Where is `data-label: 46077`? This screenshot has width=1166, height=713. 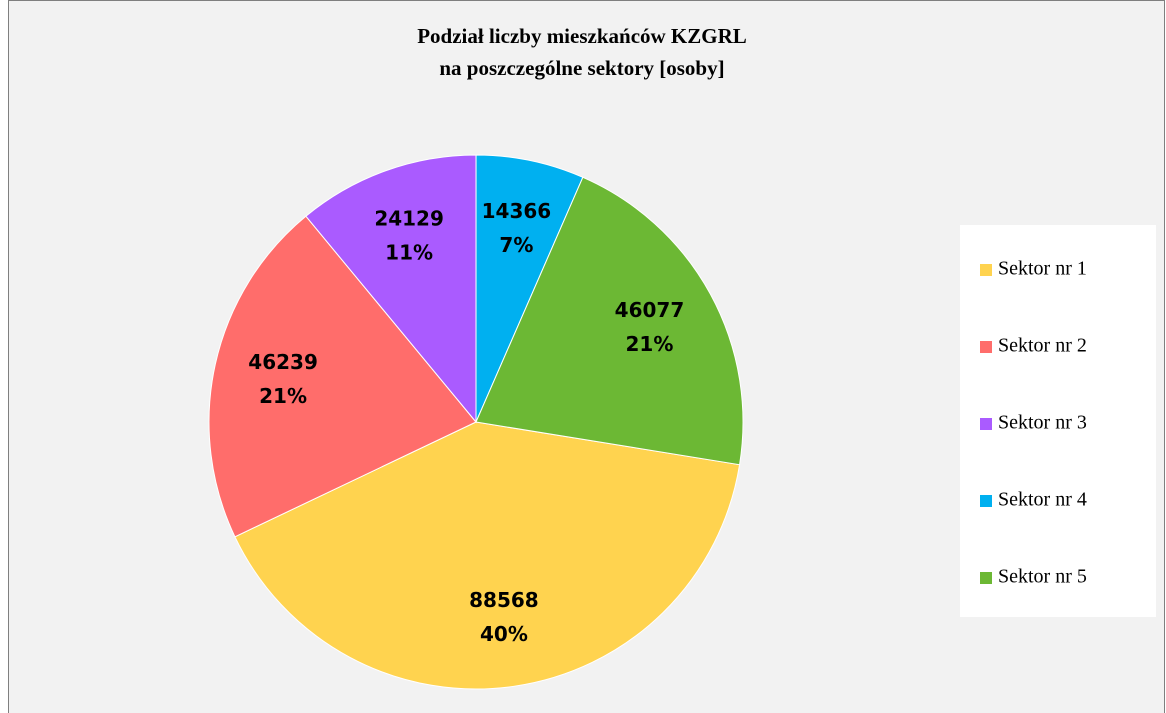 data-label: 46077 is located at coordinates (650, 310).